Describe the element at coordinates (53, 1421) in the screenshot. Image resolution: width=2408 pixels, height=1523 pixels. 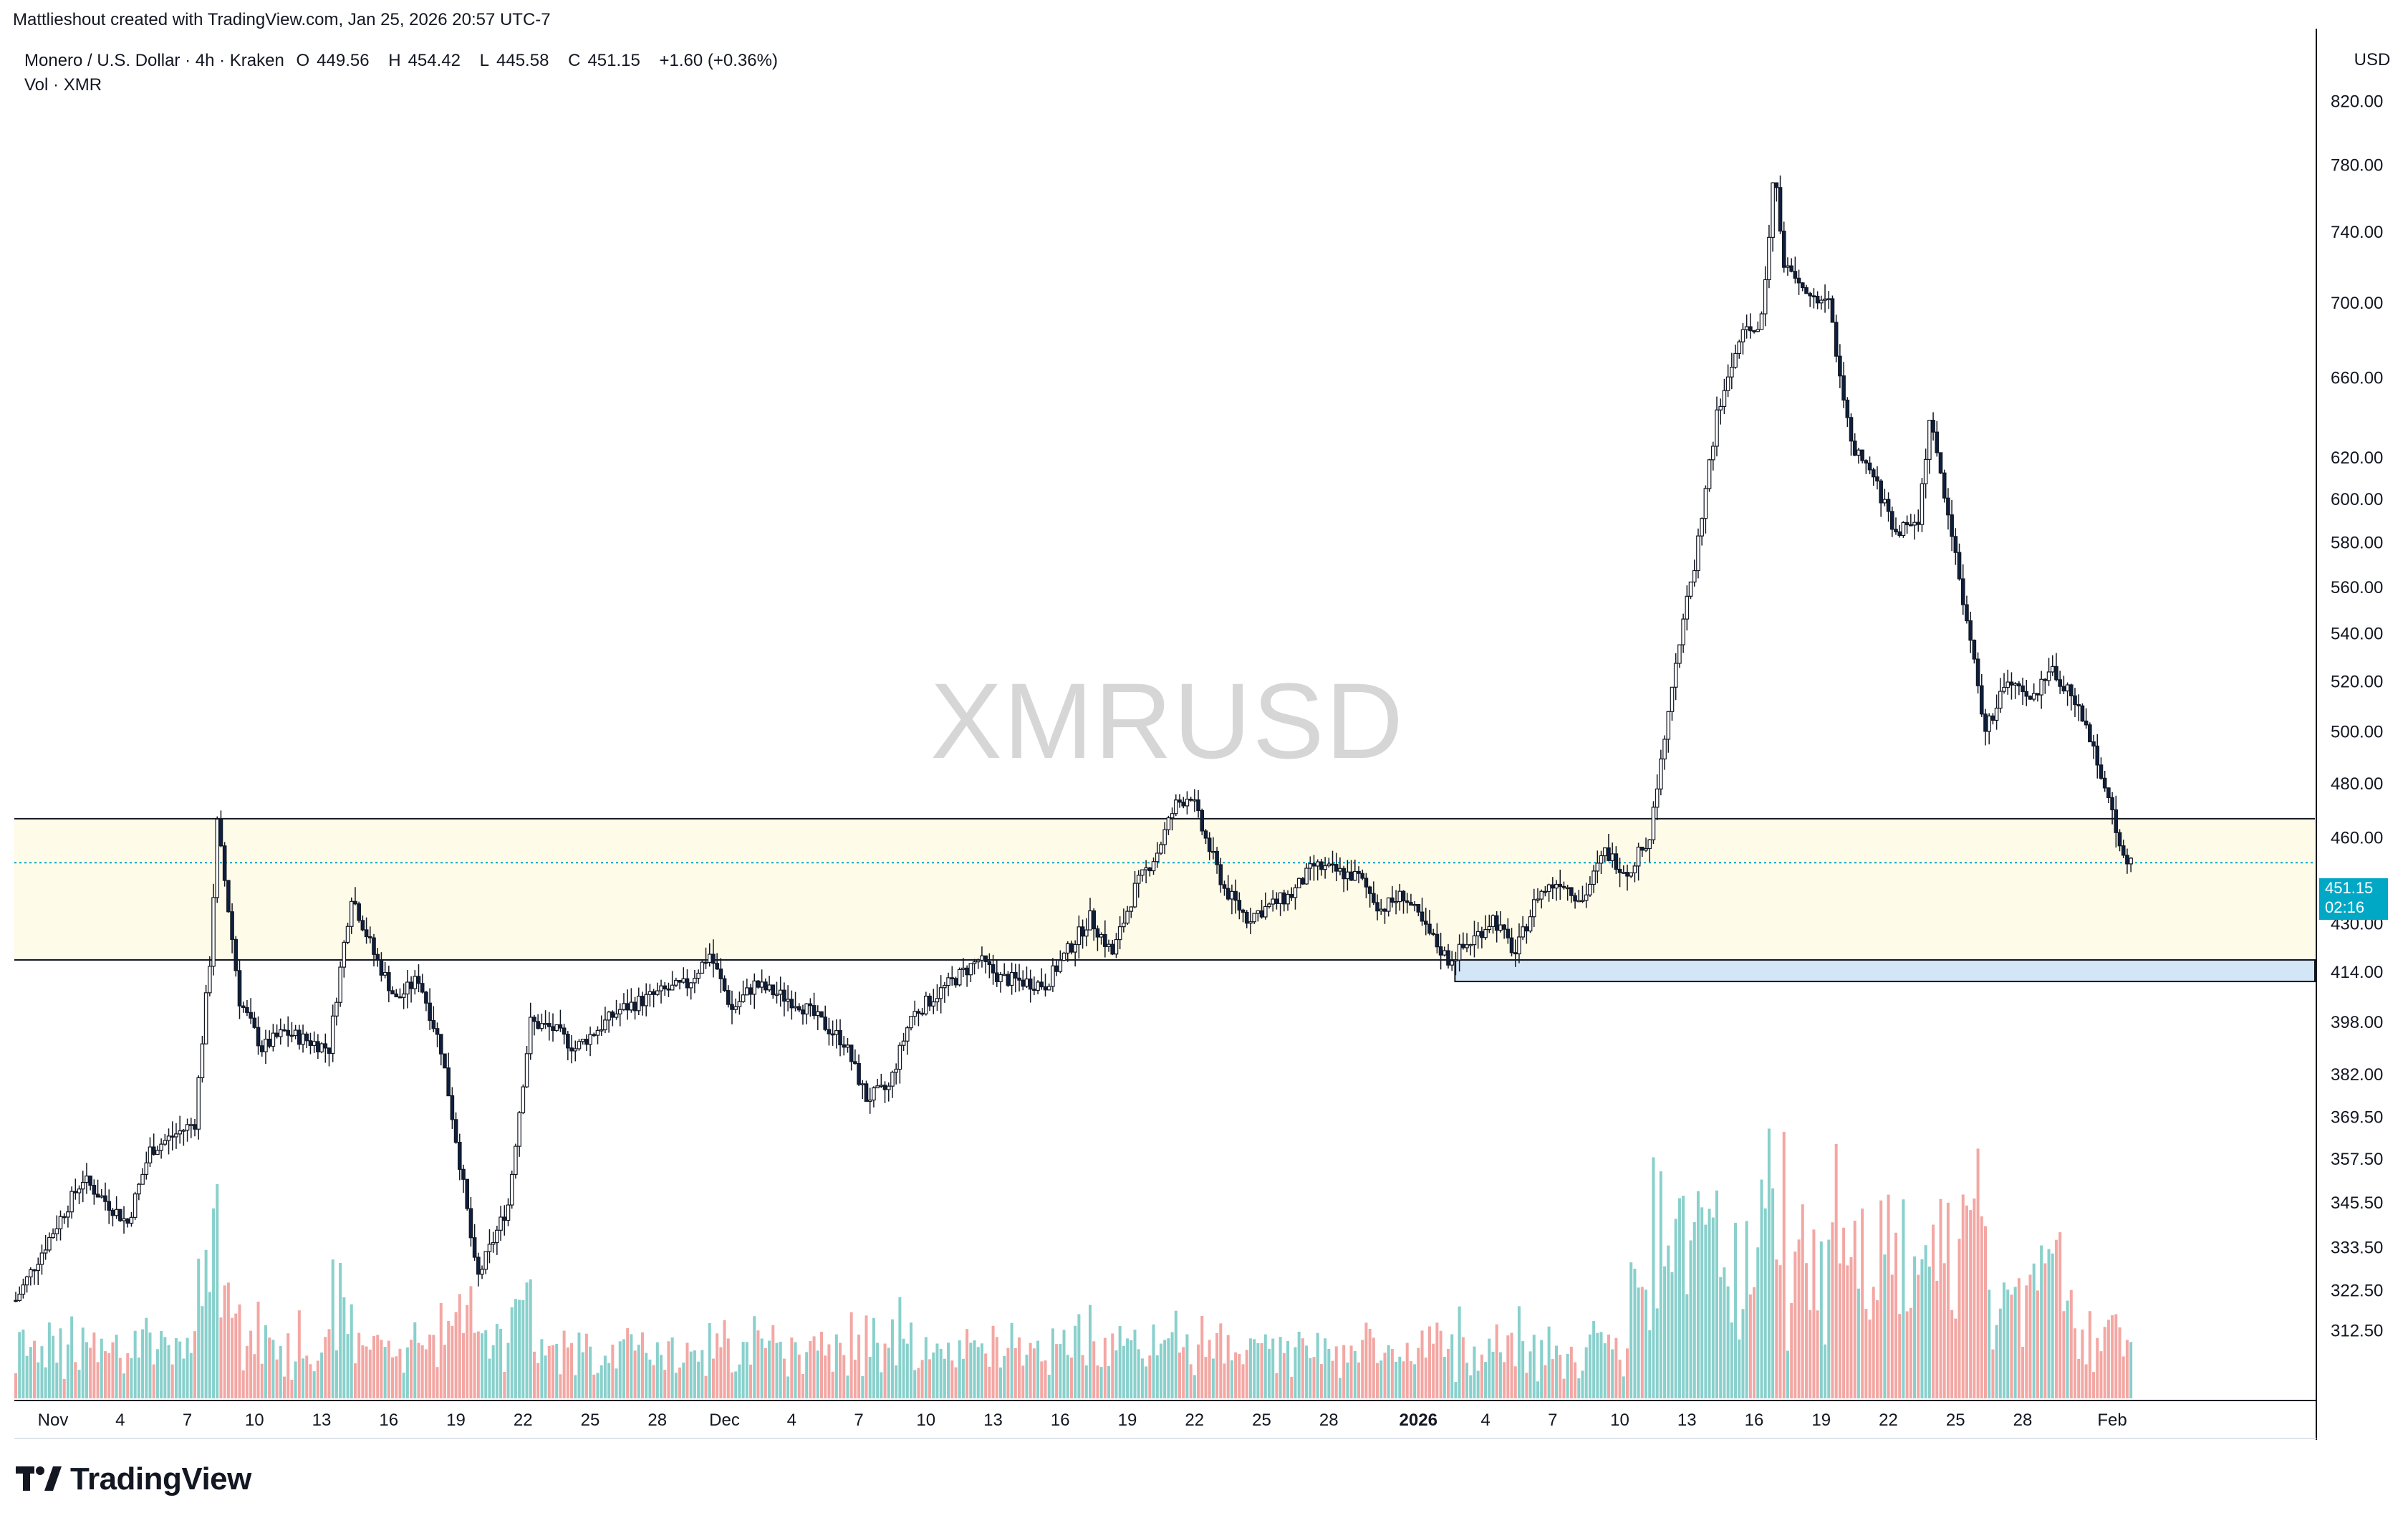
I see `x-tick-label: Nov` at that location.